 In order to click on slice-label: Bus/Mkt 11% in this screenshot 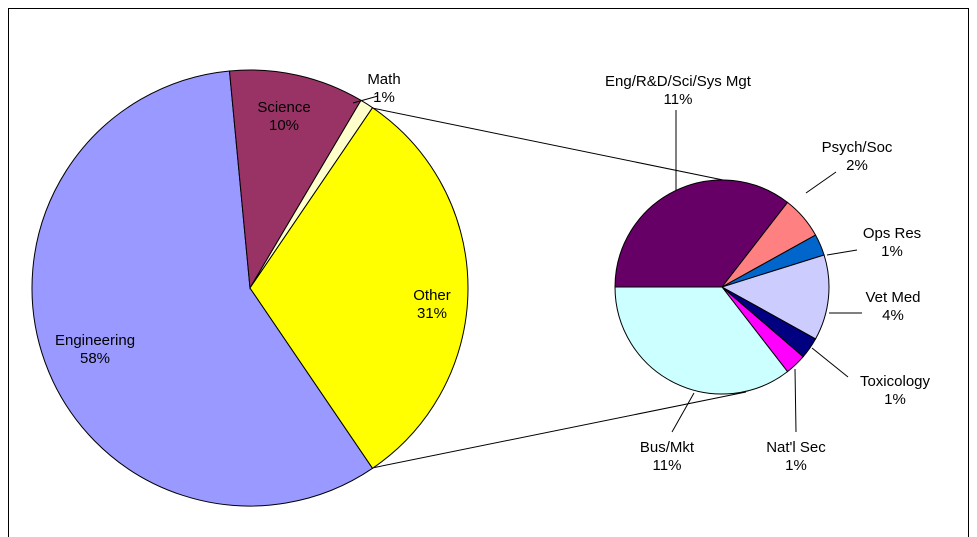, I will do `click(667, 456)`.